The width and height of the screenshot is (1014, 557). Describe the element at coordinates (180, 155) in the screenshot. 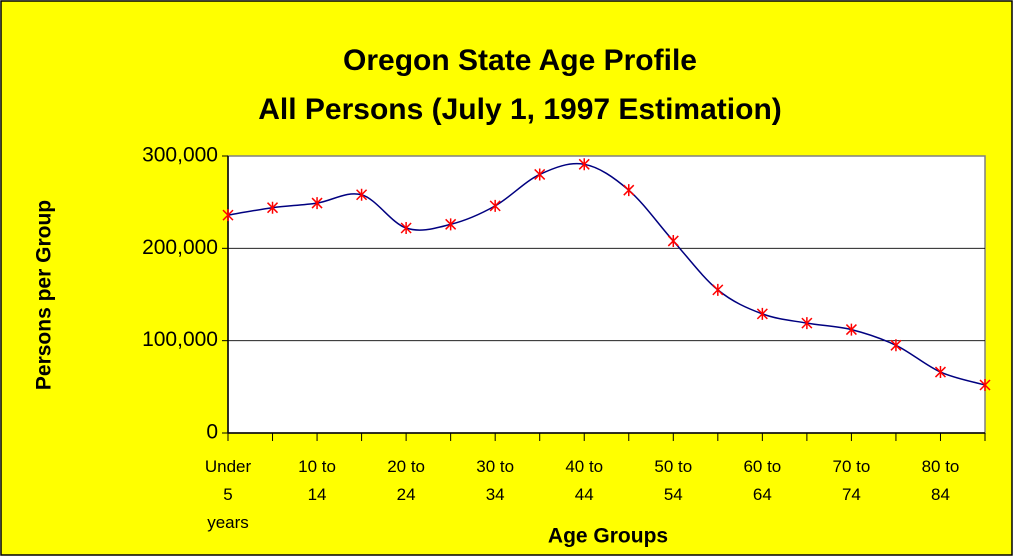

I see `y-tick-label: 300,000` at that location.